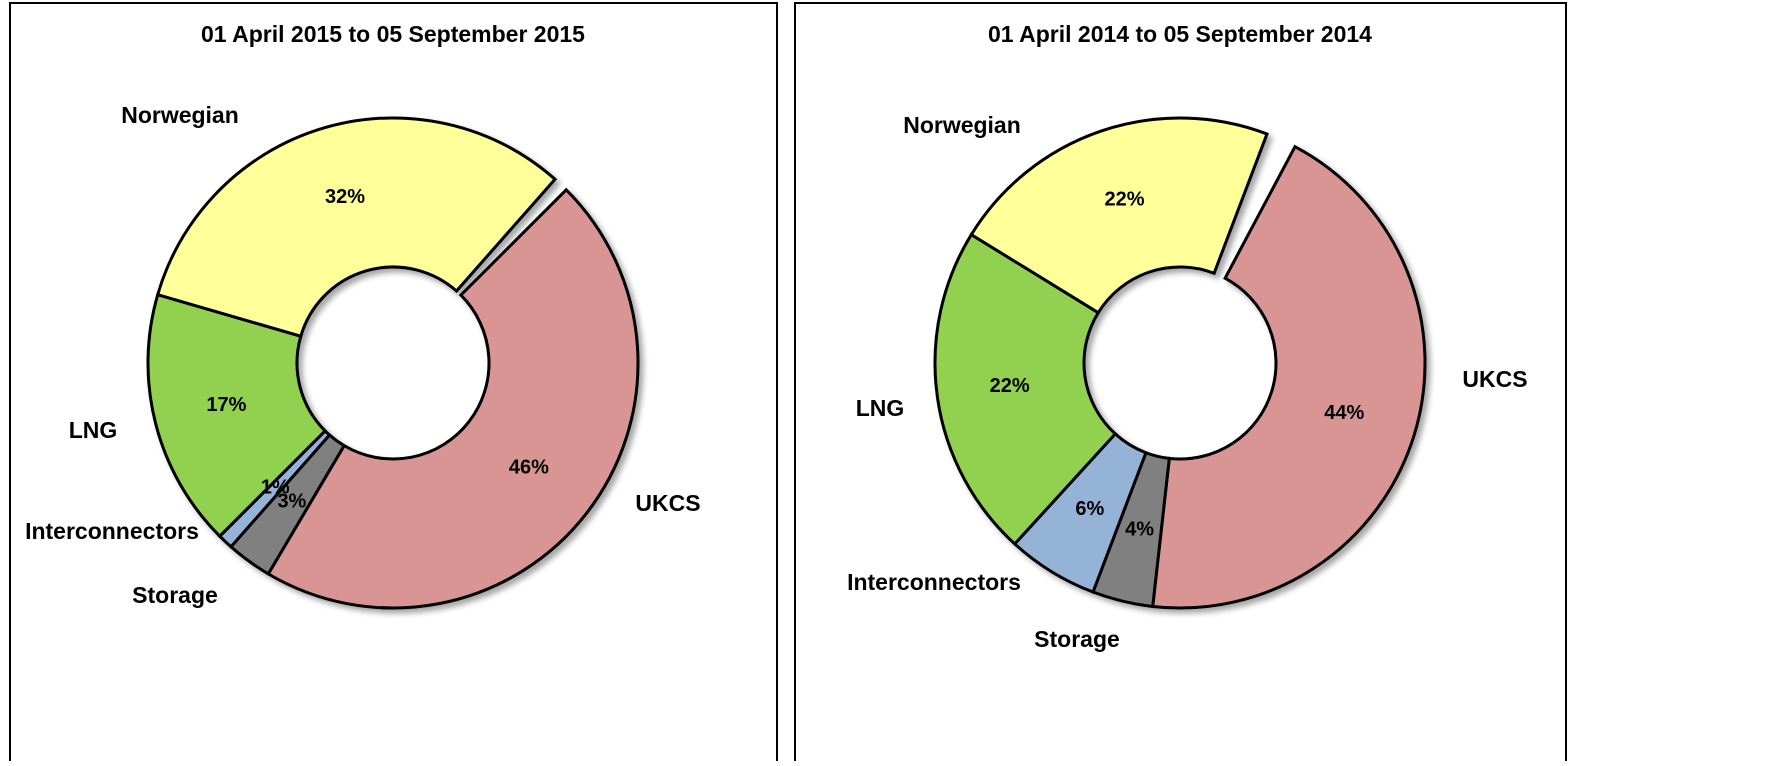 The image size is (1775, 766). I want to click on data-label: 46%, so click(529, 468).